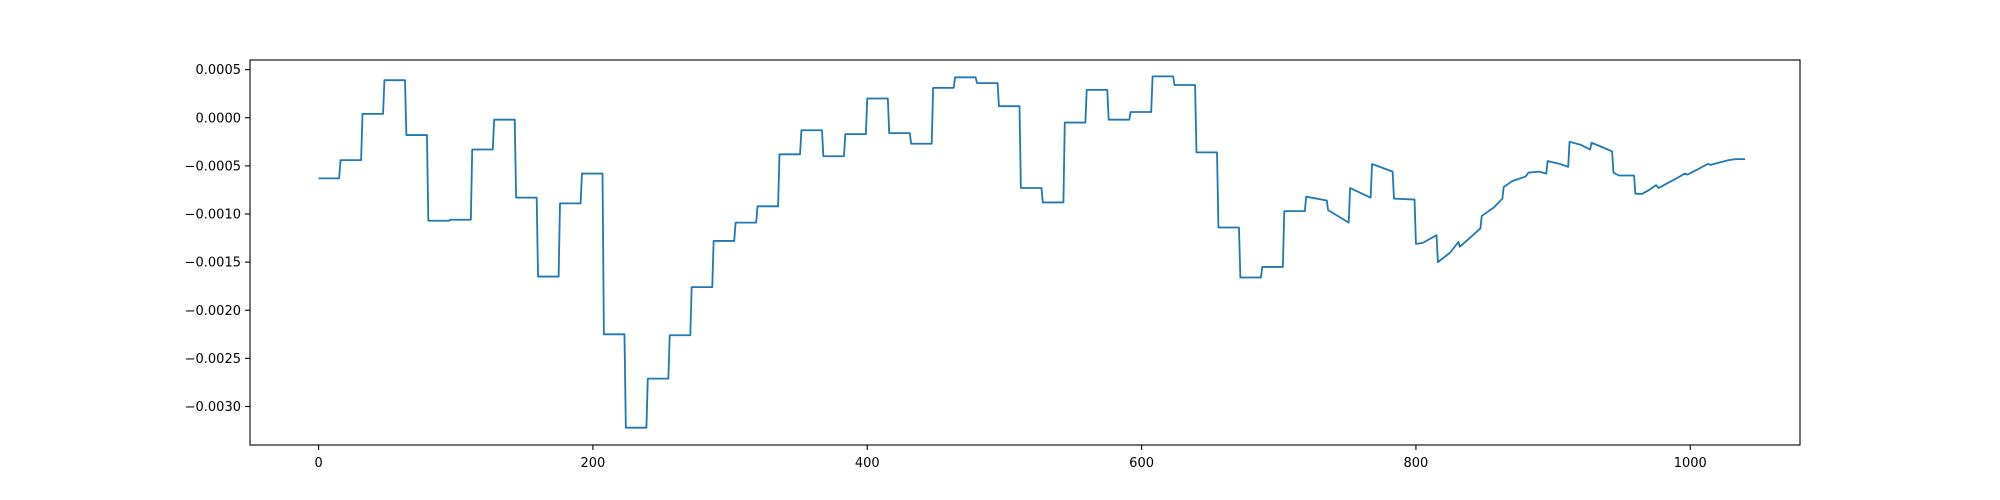 This screenshot has width=2000, height=500. Describe the element at coordinates (213, 359) in the screenshot. I see `y-tick-label: −0.0025` at that location.